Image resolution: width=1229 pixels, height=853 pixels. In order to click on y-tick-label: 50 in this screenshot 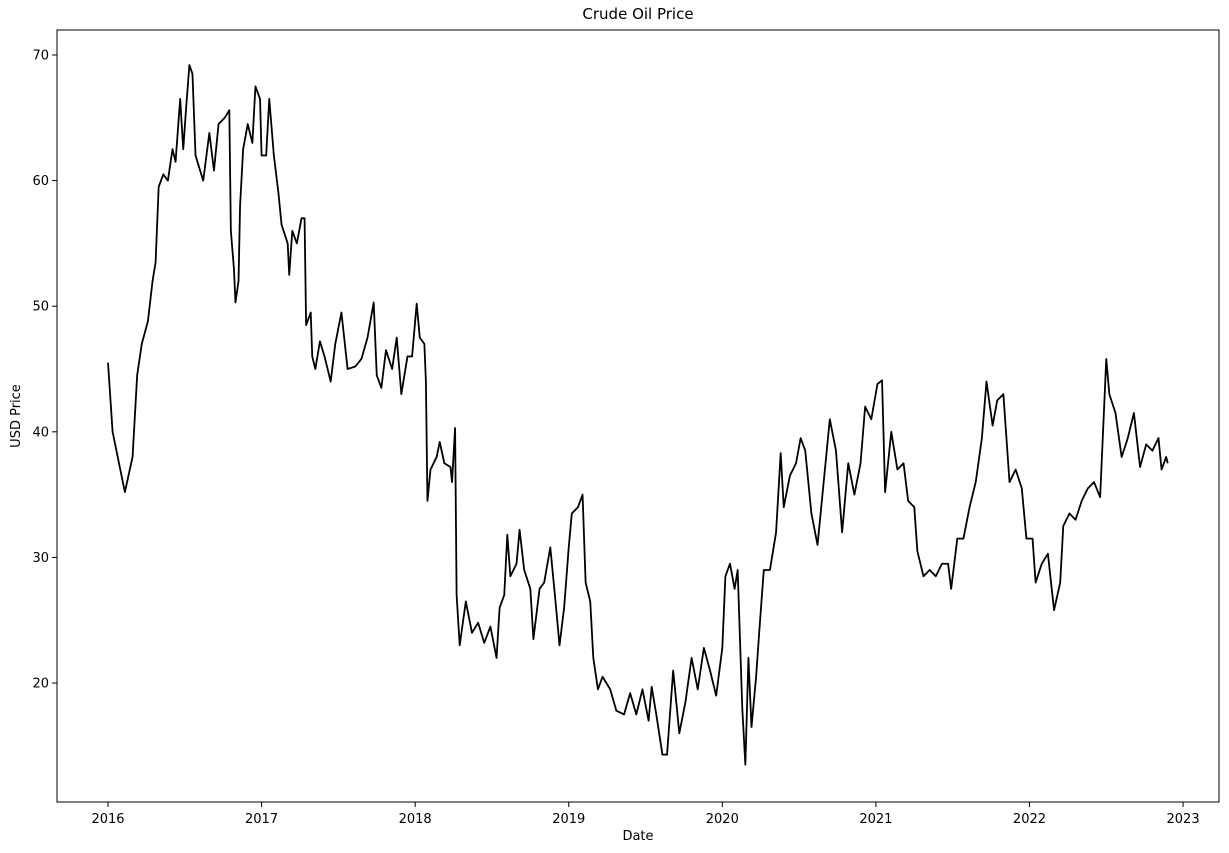, I will do `click(40, 307)`.